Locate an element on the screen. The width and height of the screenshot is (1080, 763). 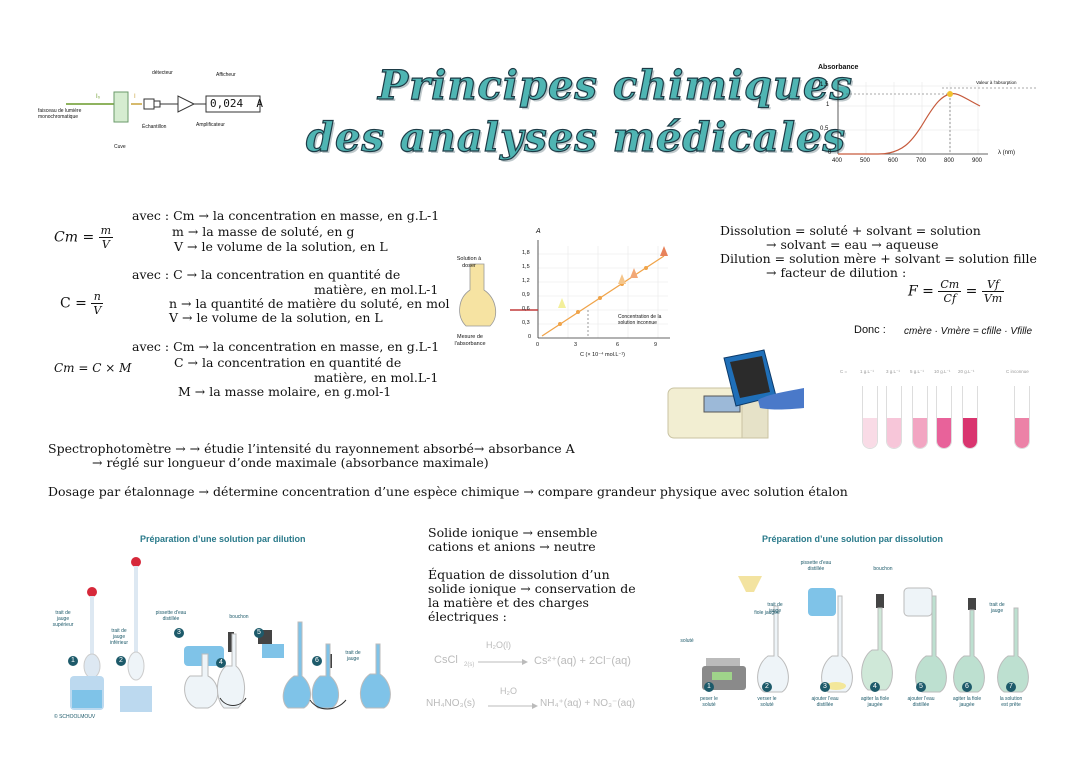
page-title-line2: des analyses médicales is located at coordinates (576, 137).